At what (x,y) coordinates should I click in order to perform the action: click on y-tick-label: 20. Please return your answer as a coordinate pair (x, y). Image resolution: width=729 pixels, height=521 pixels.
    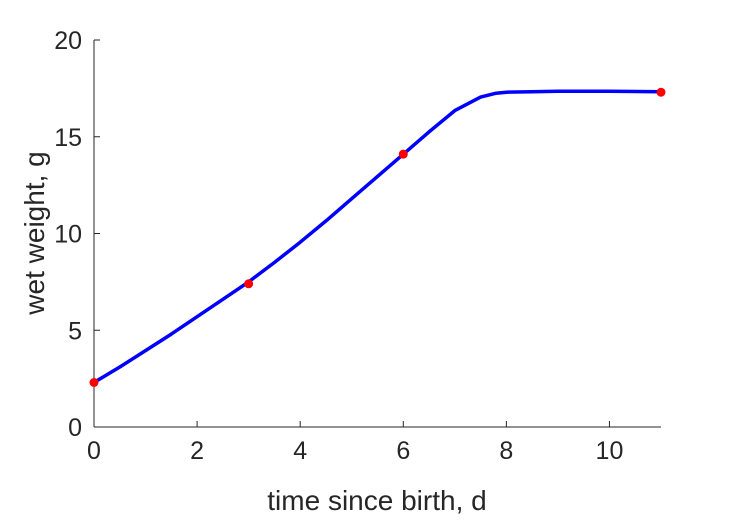
    Looking at the image, I should click on (68, 41).